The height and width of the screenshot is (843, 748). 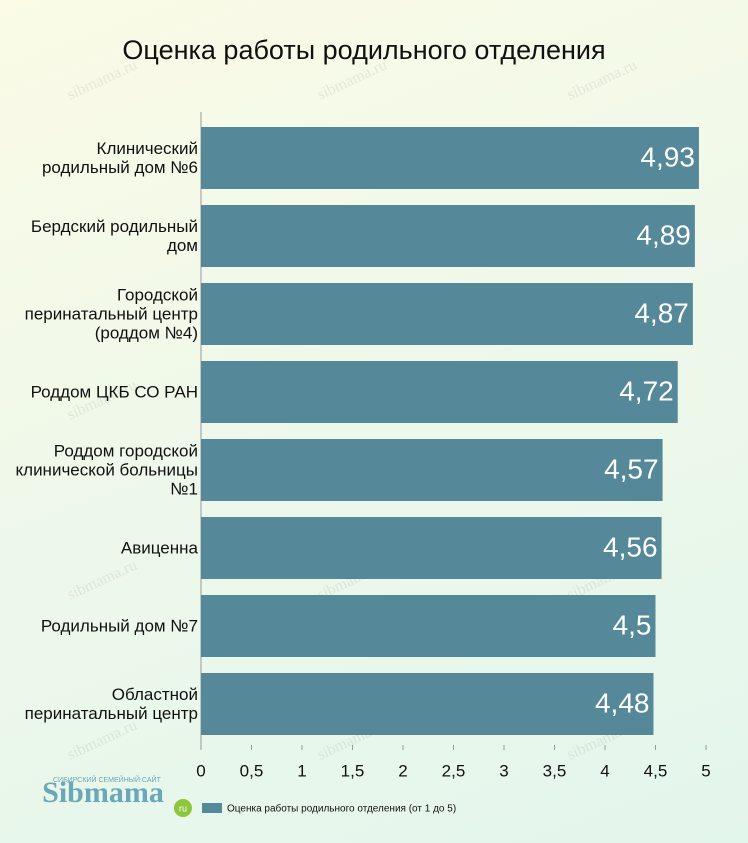 I want to click on x-tick-label: 4,5, so click(x=656, y=770).